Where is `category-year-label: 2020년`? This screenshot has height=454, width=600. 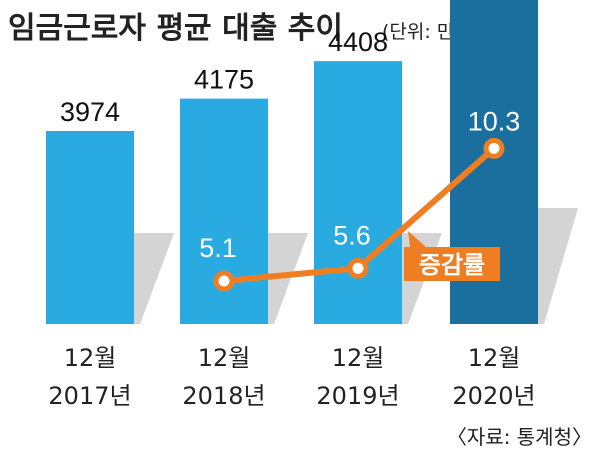
category-year-label: 2020년 is located at coordinates (493, 396).